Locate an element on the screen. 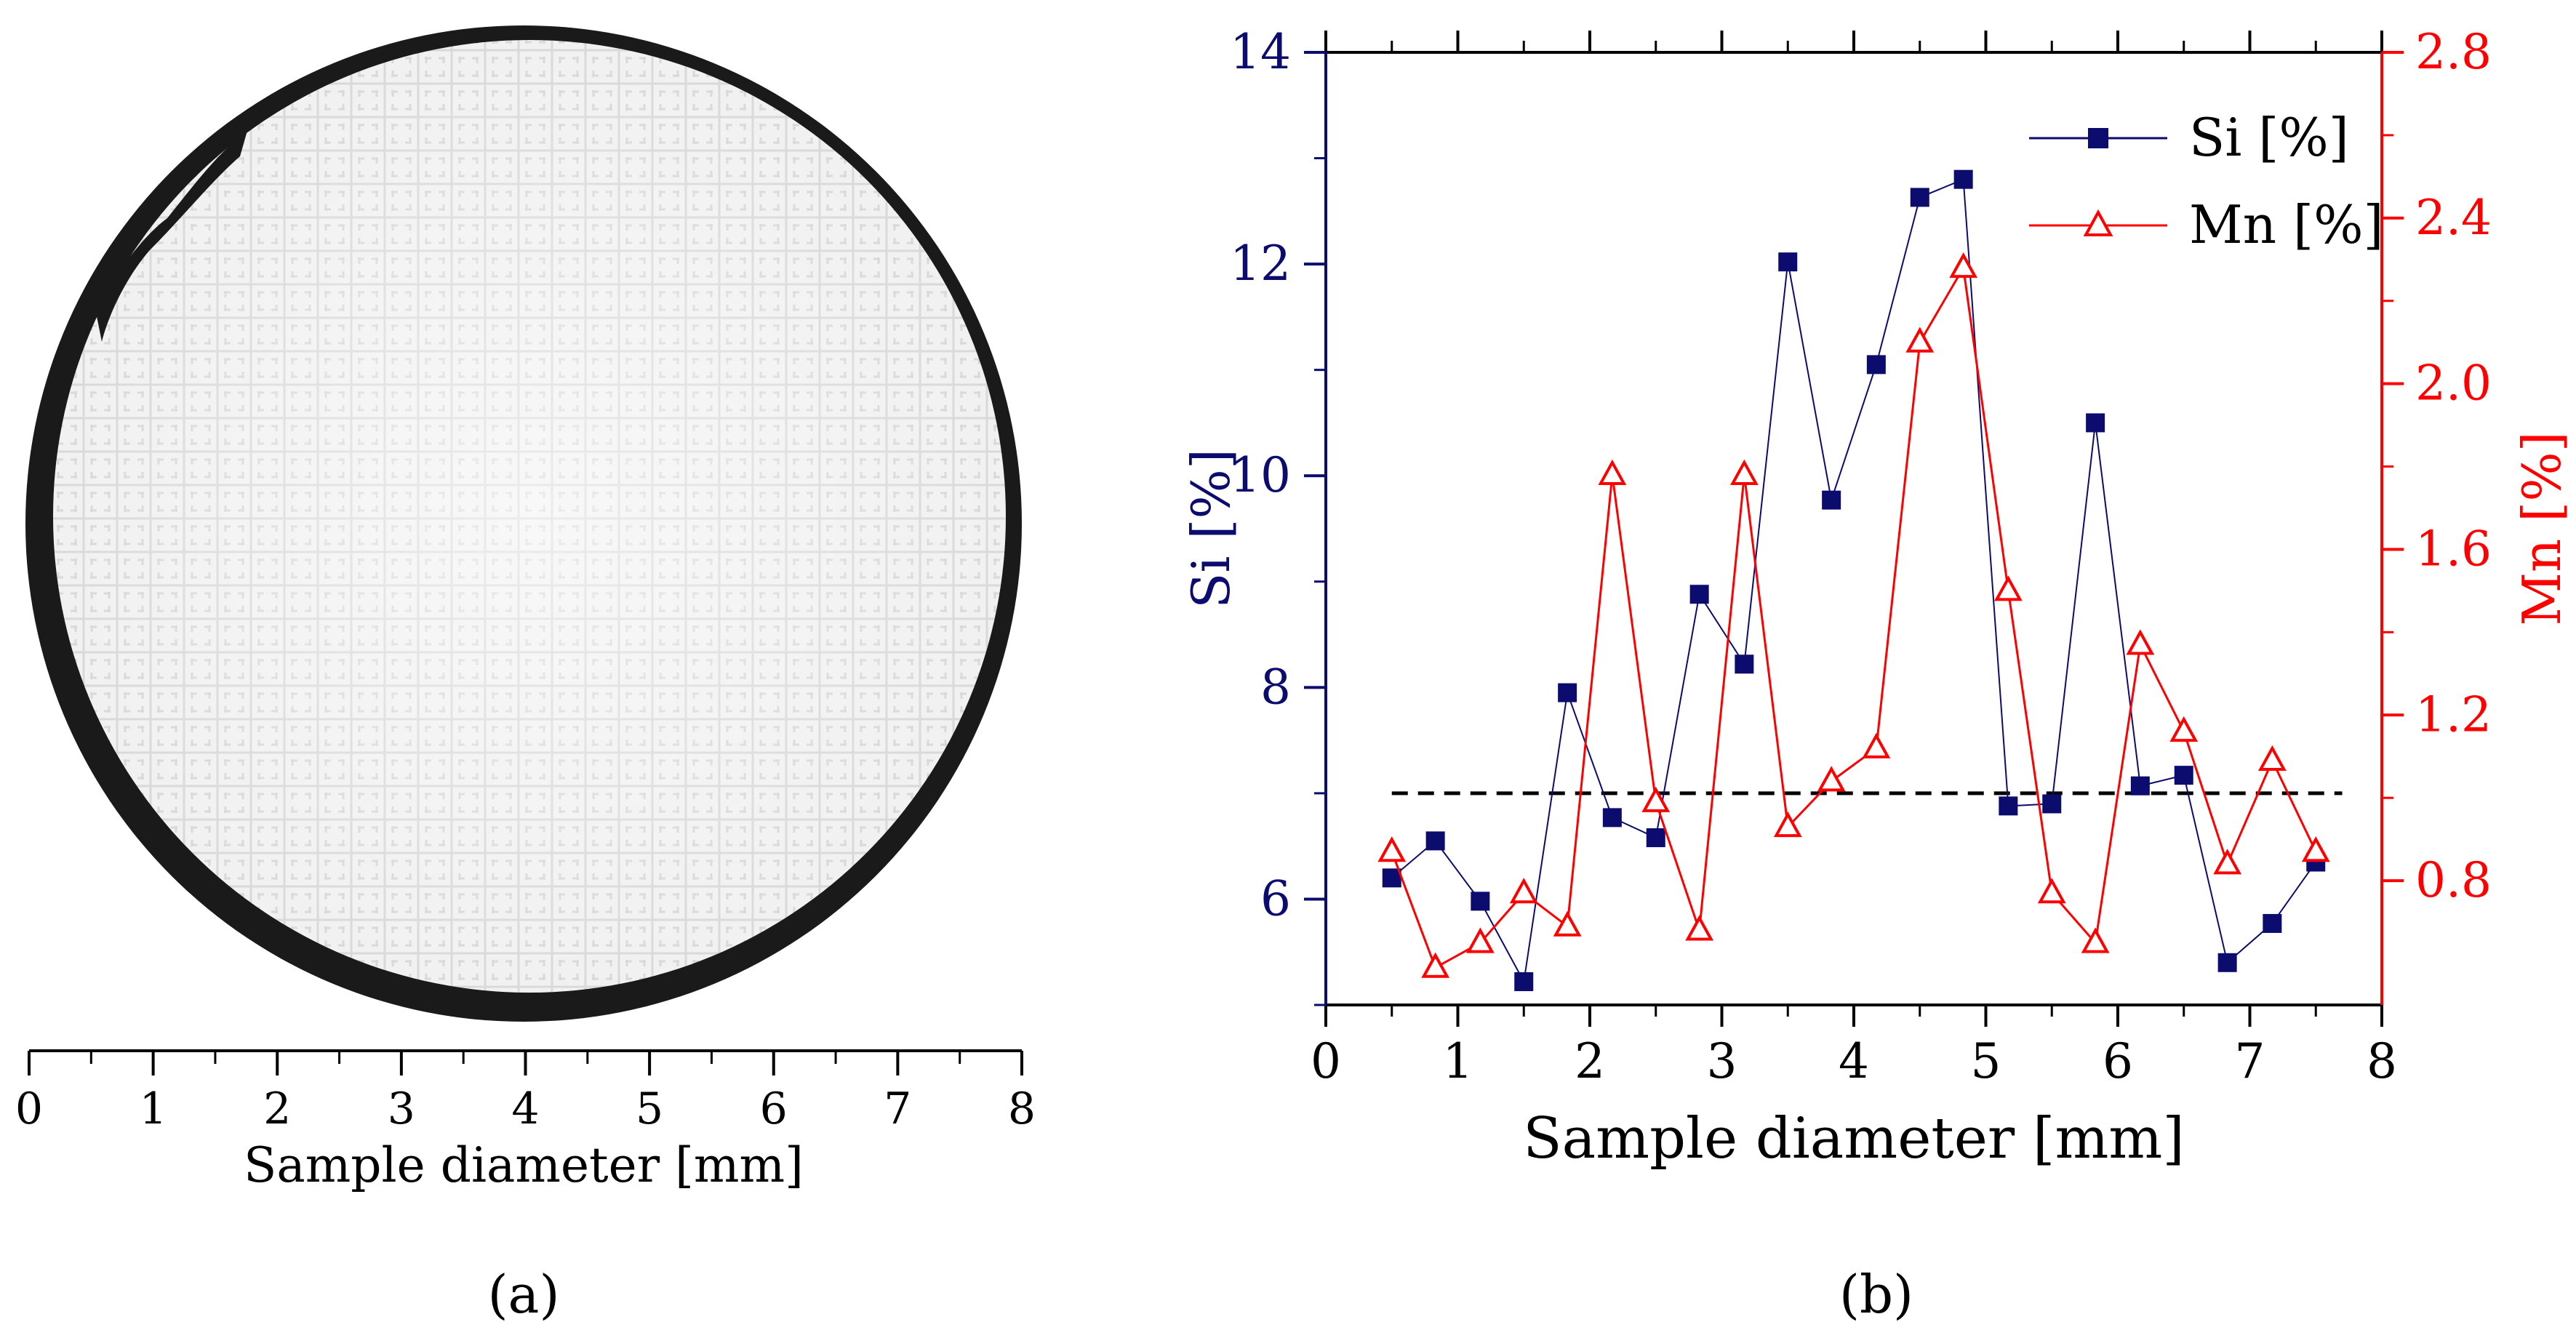 The height and width of the screenshot is (1338, 2576). x-tick-label: 0 is located at coordinates (1326, 1061).